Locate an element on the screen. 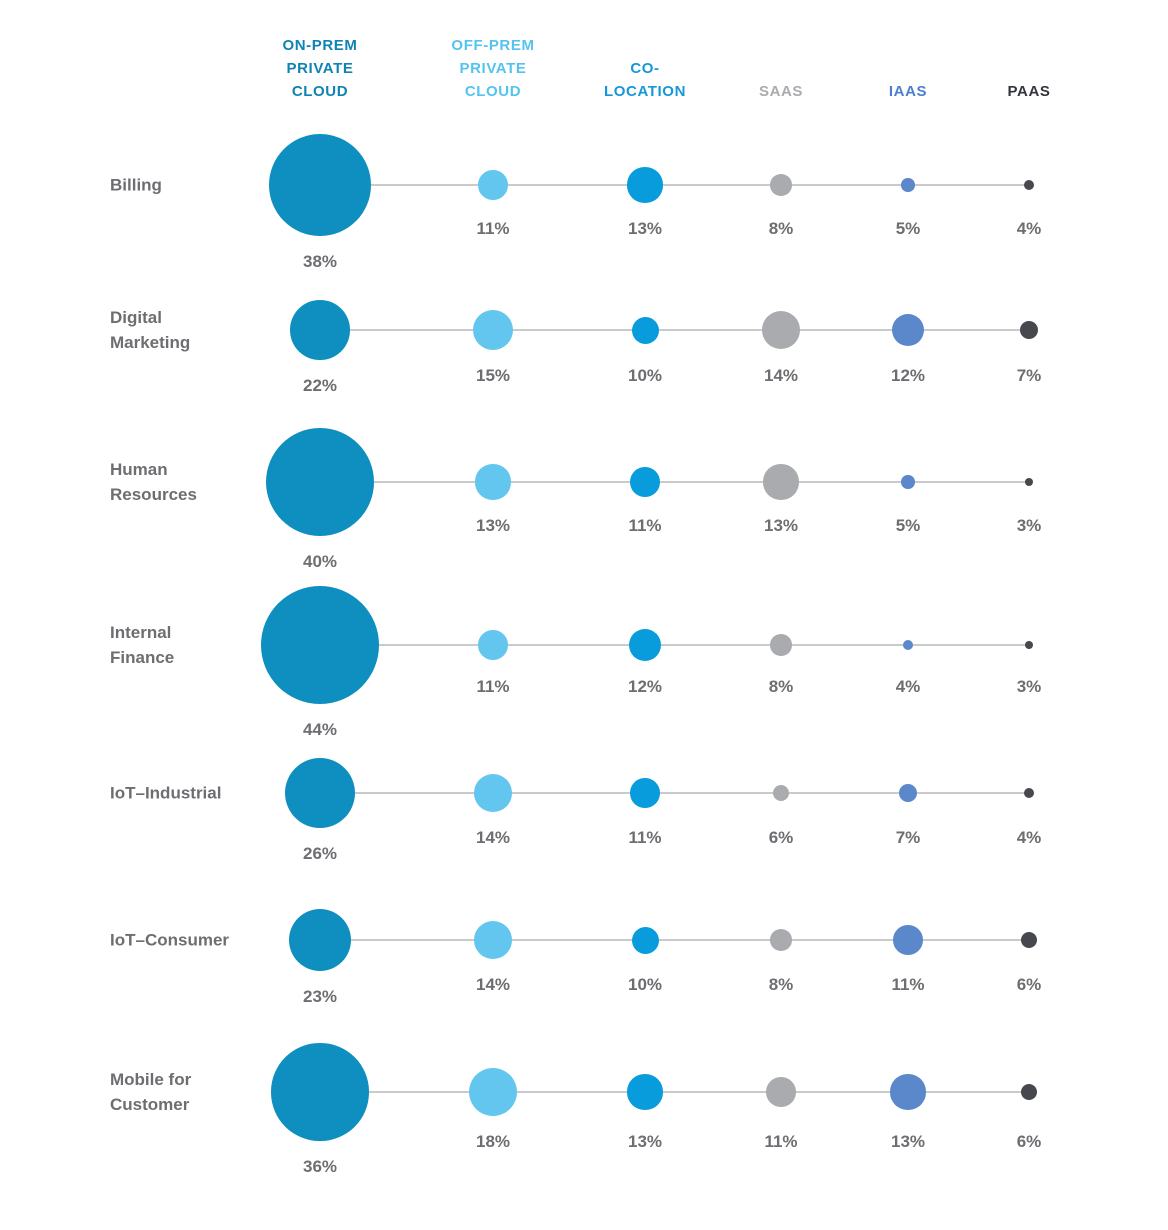 The height and width of the screenshot is (1230, 1168). connector-line-digital-marketing is located at coordinates (674, 330).